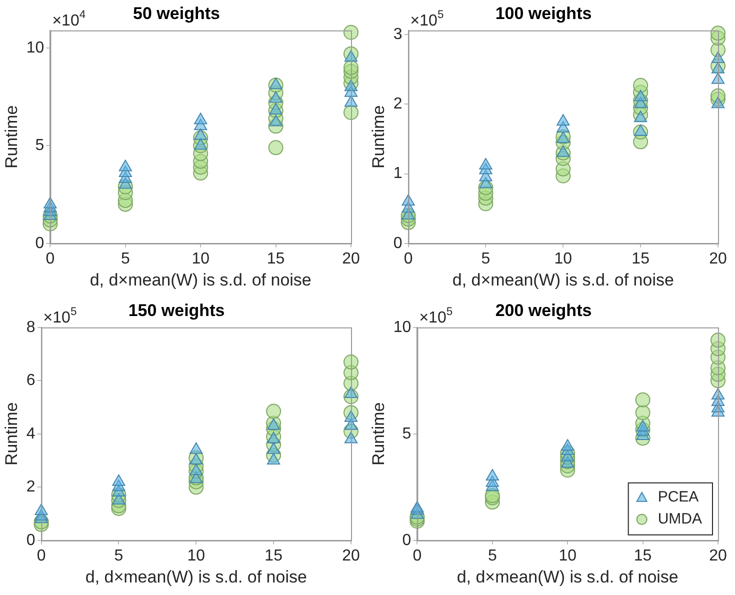 Image resolution: width=735 pixels, height=595 pixels. Describe the element at coordinates (176, 310) in the screenshot. I see `chart-title: 150 weights` at that location.